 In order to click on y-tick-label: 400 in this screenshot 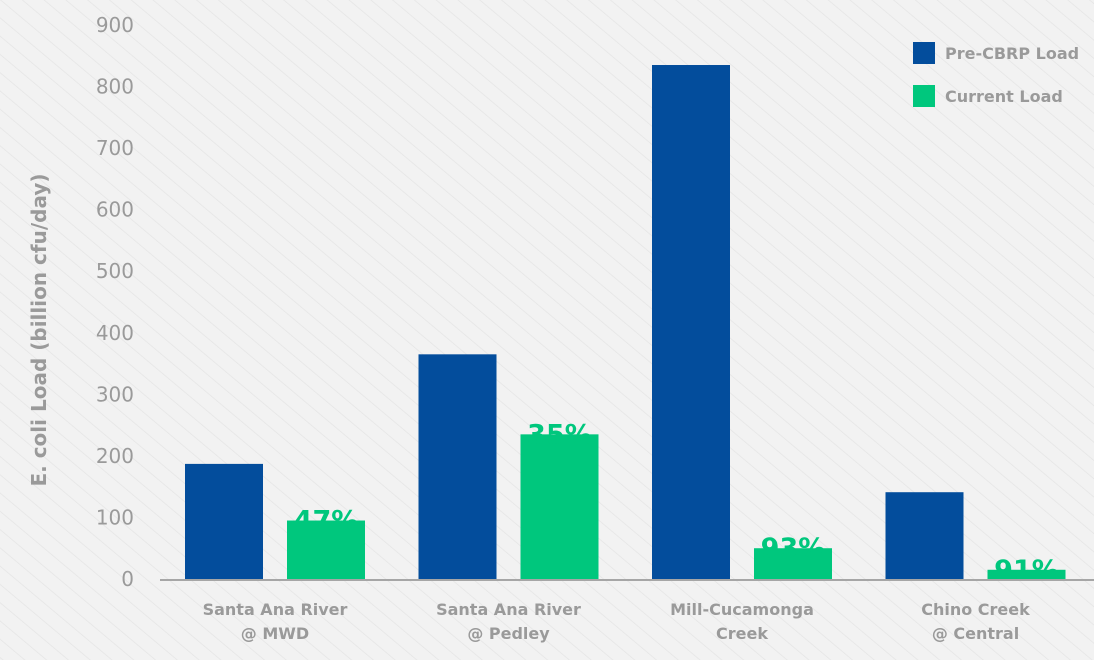, I will do `click(115, 333)`.